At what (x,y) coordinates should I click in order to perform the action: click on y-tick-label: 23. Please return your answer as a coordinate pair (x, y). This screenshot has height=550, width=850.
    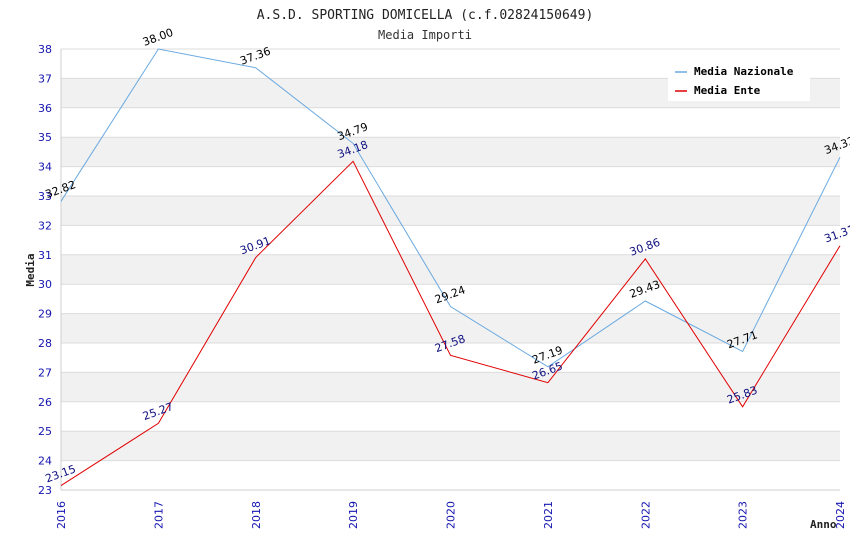
    Looking at the image, I should click on (45, 490).